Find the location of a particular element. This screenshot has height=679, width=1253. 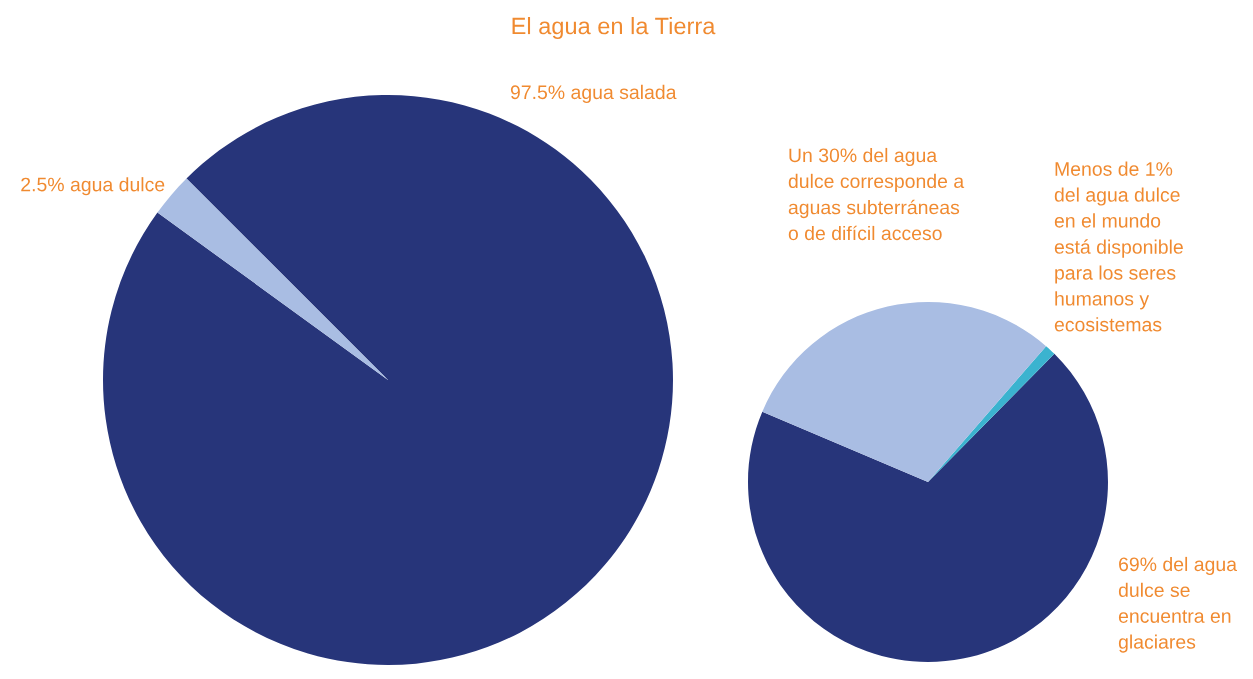

slice-label: 69% del agua dulce se encuentra en glaciares is located at coordinates (1178, 604).